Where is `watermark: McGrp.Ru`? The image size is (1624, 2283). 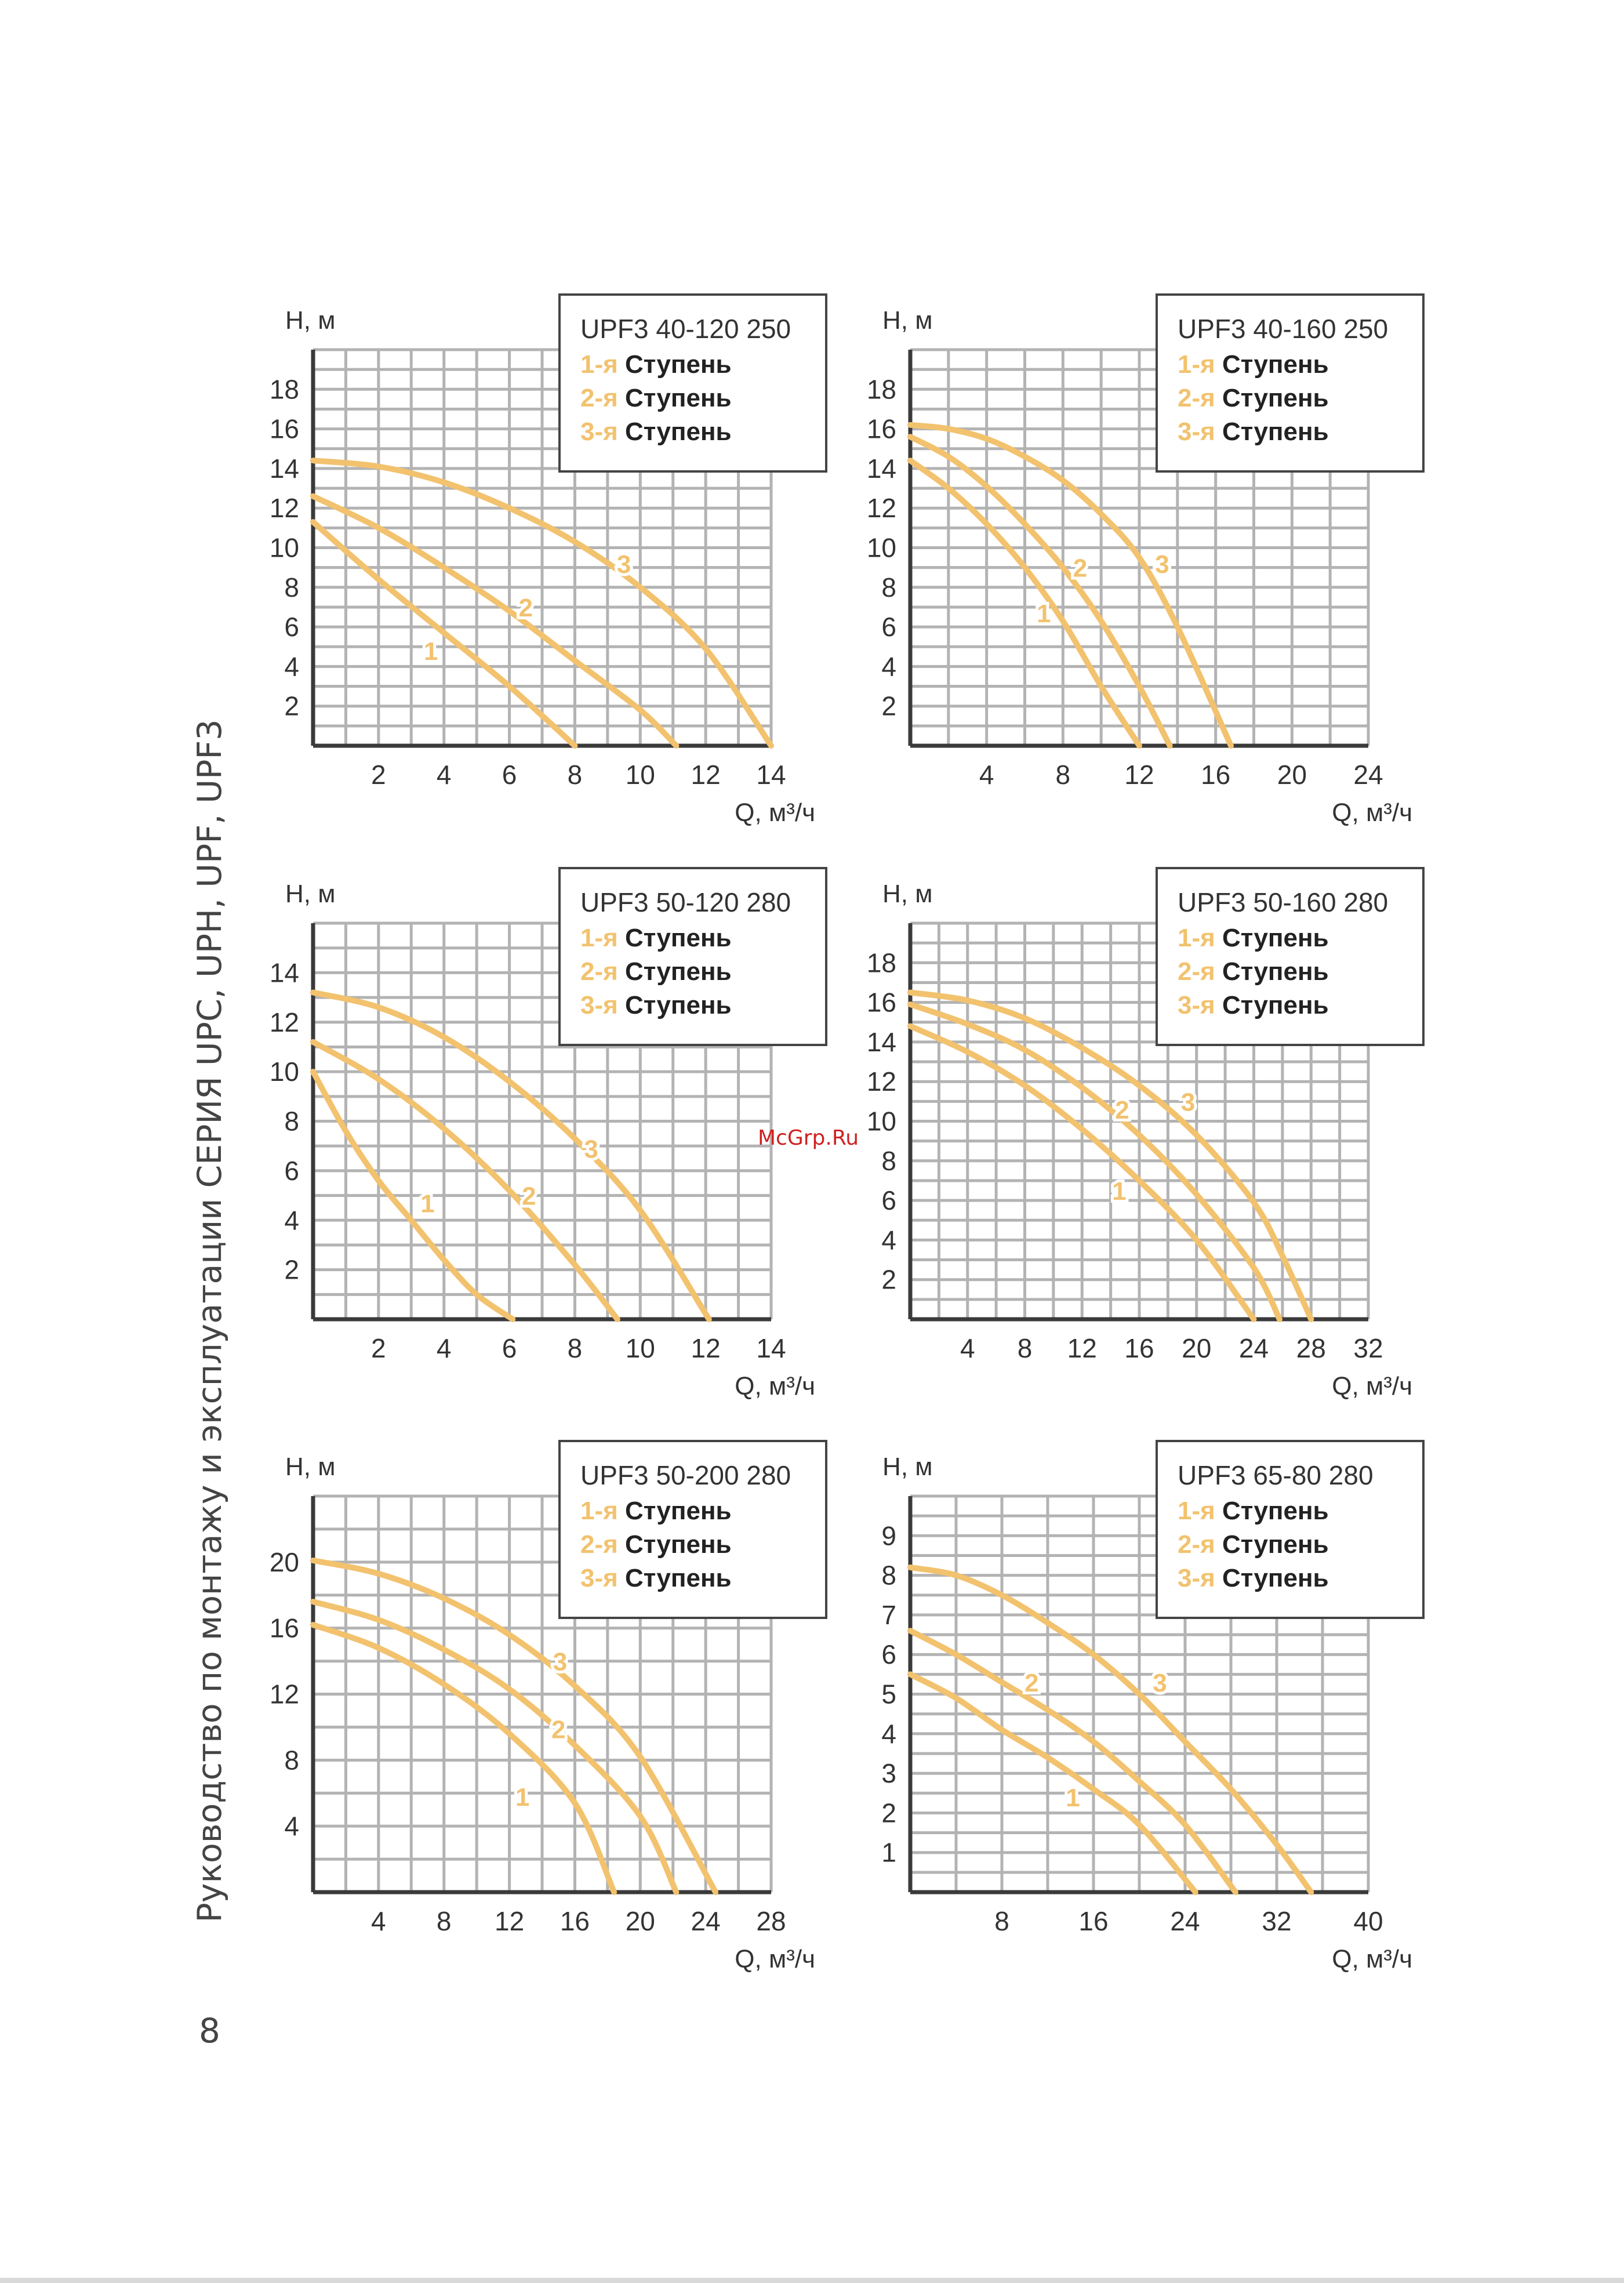 watermark: McGrp.Ru is located at coordinates (808, 1138).